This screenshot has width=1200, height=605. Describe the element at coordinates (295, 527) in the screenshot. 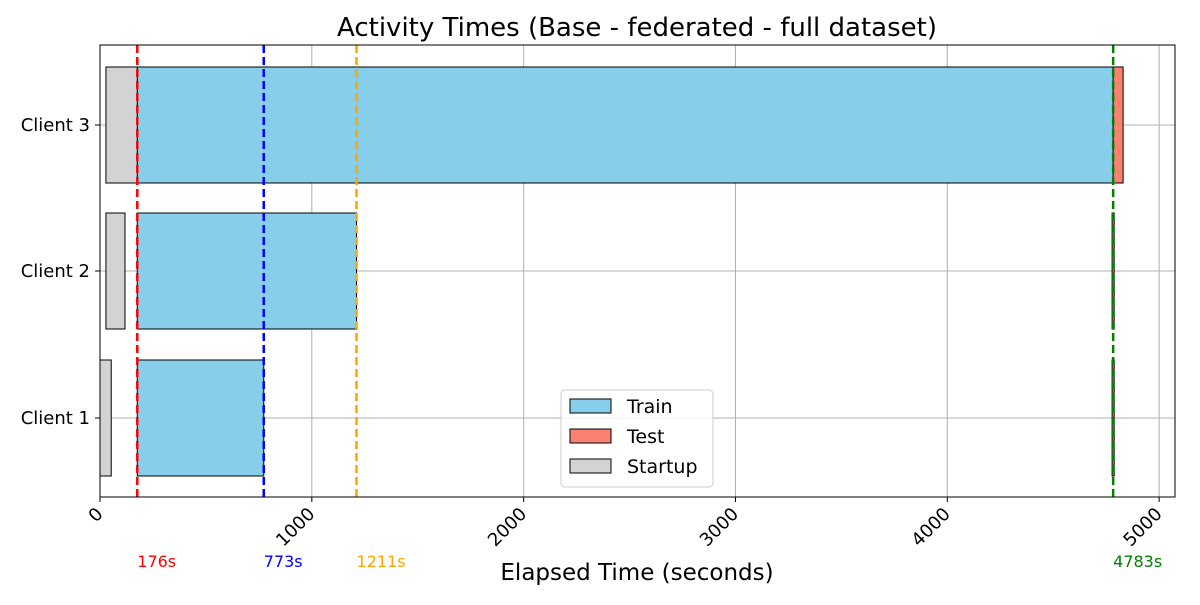

I see `x-tick-label: 1000` at that location.